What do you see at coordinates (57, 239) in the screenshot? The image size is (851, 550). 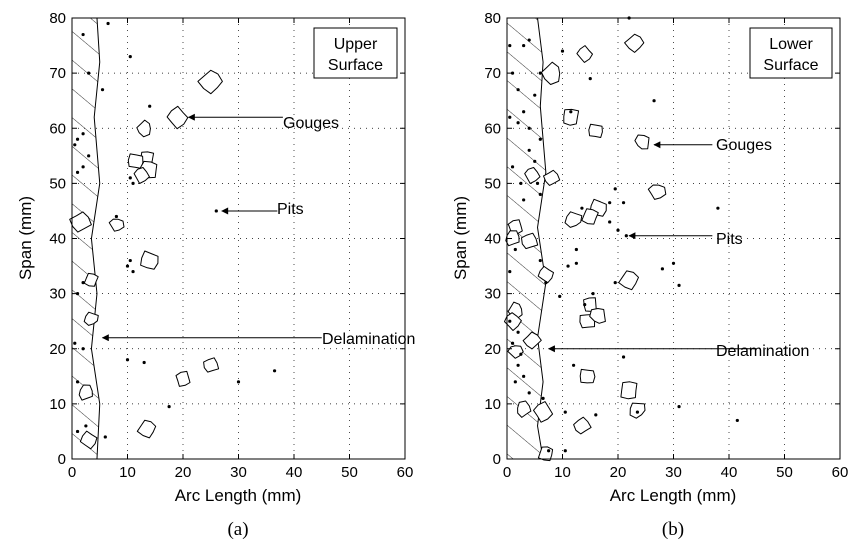 I see `y-tick-labels: 0 10 20 30 40 50 60 70 80` at bounding box center [57, 239].